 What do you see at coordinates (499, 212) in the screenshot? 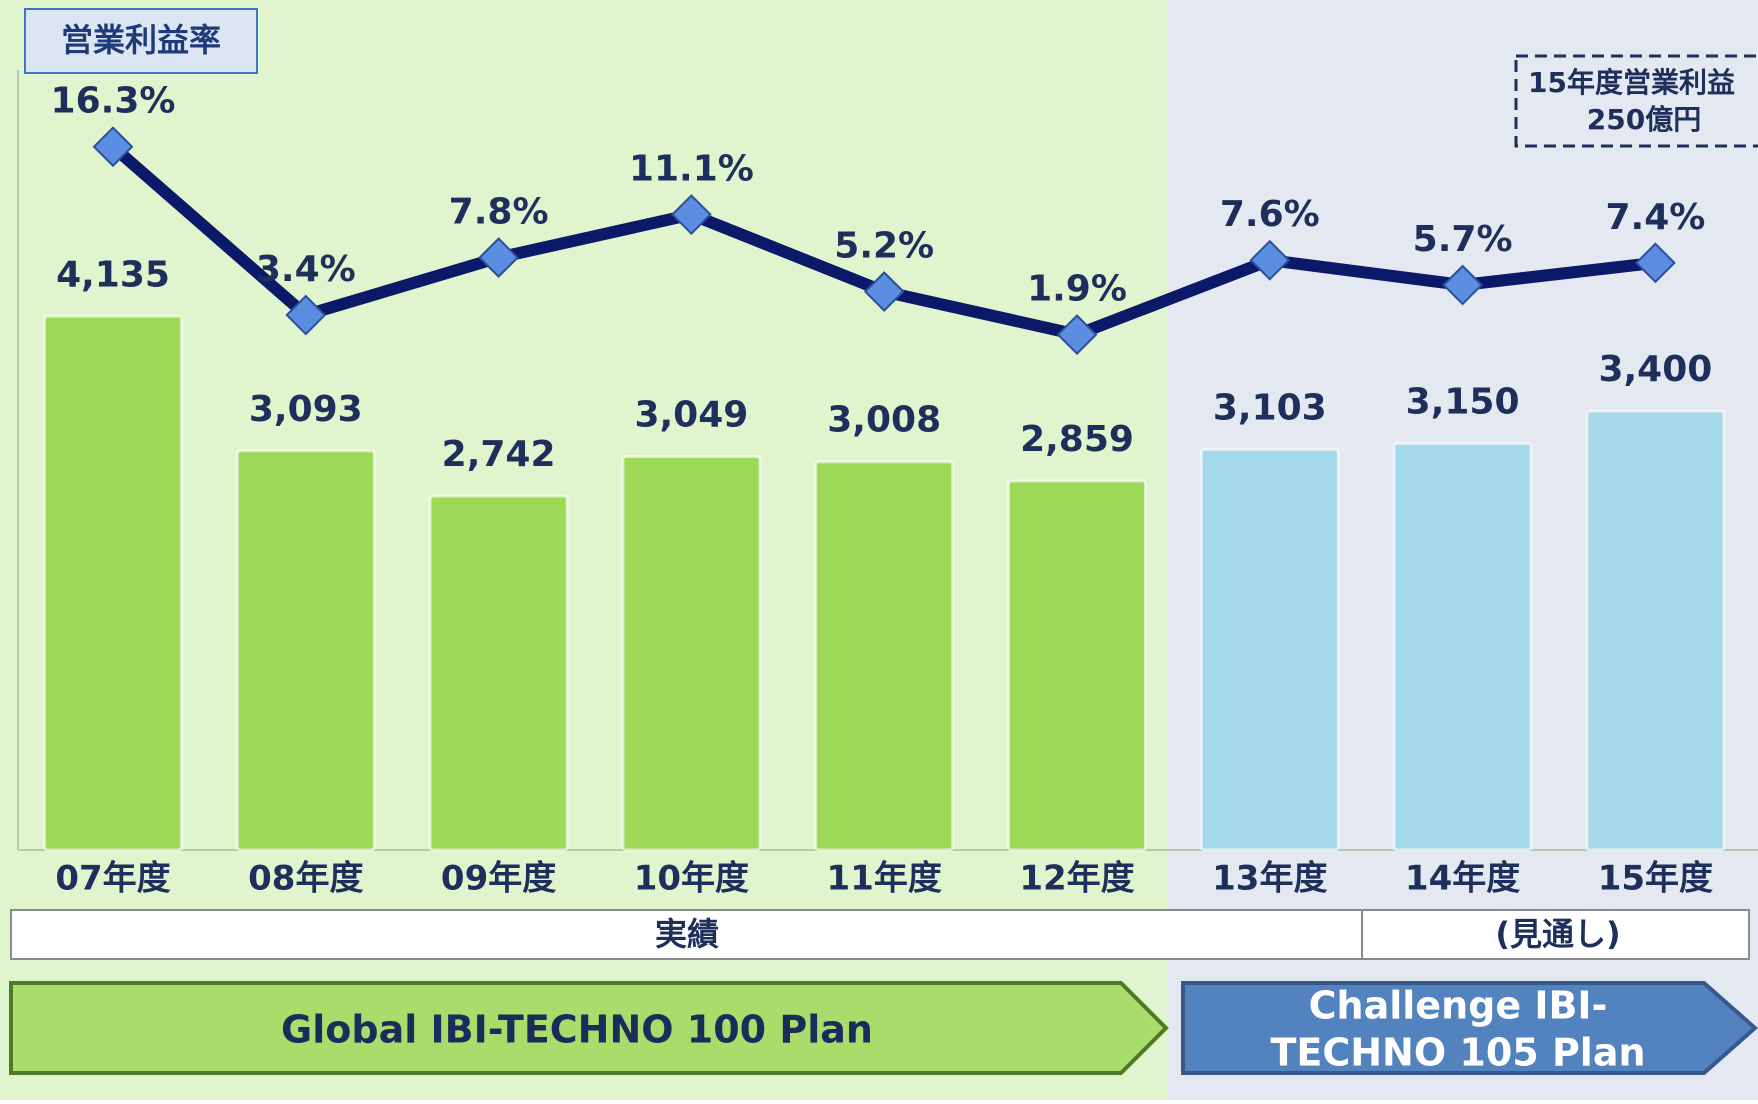
I see `line-value-label: 7.8%` at bounding box center [499, 212].